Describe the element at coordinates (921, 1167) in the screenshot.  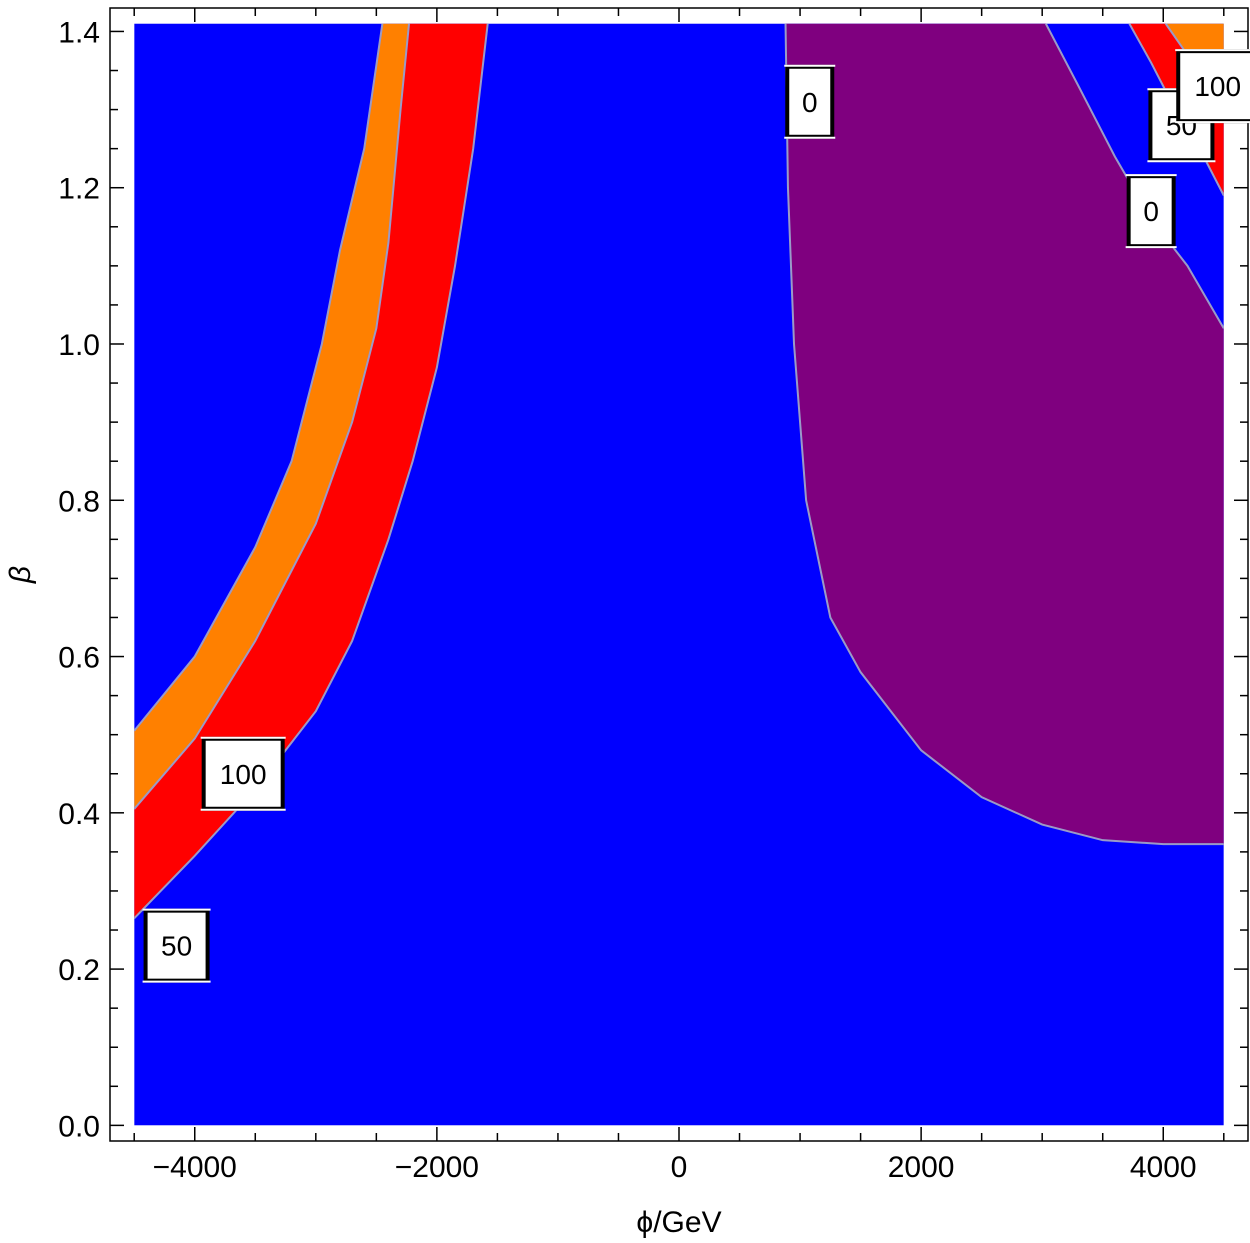
I see `x-tick-label: 2000` at that location.